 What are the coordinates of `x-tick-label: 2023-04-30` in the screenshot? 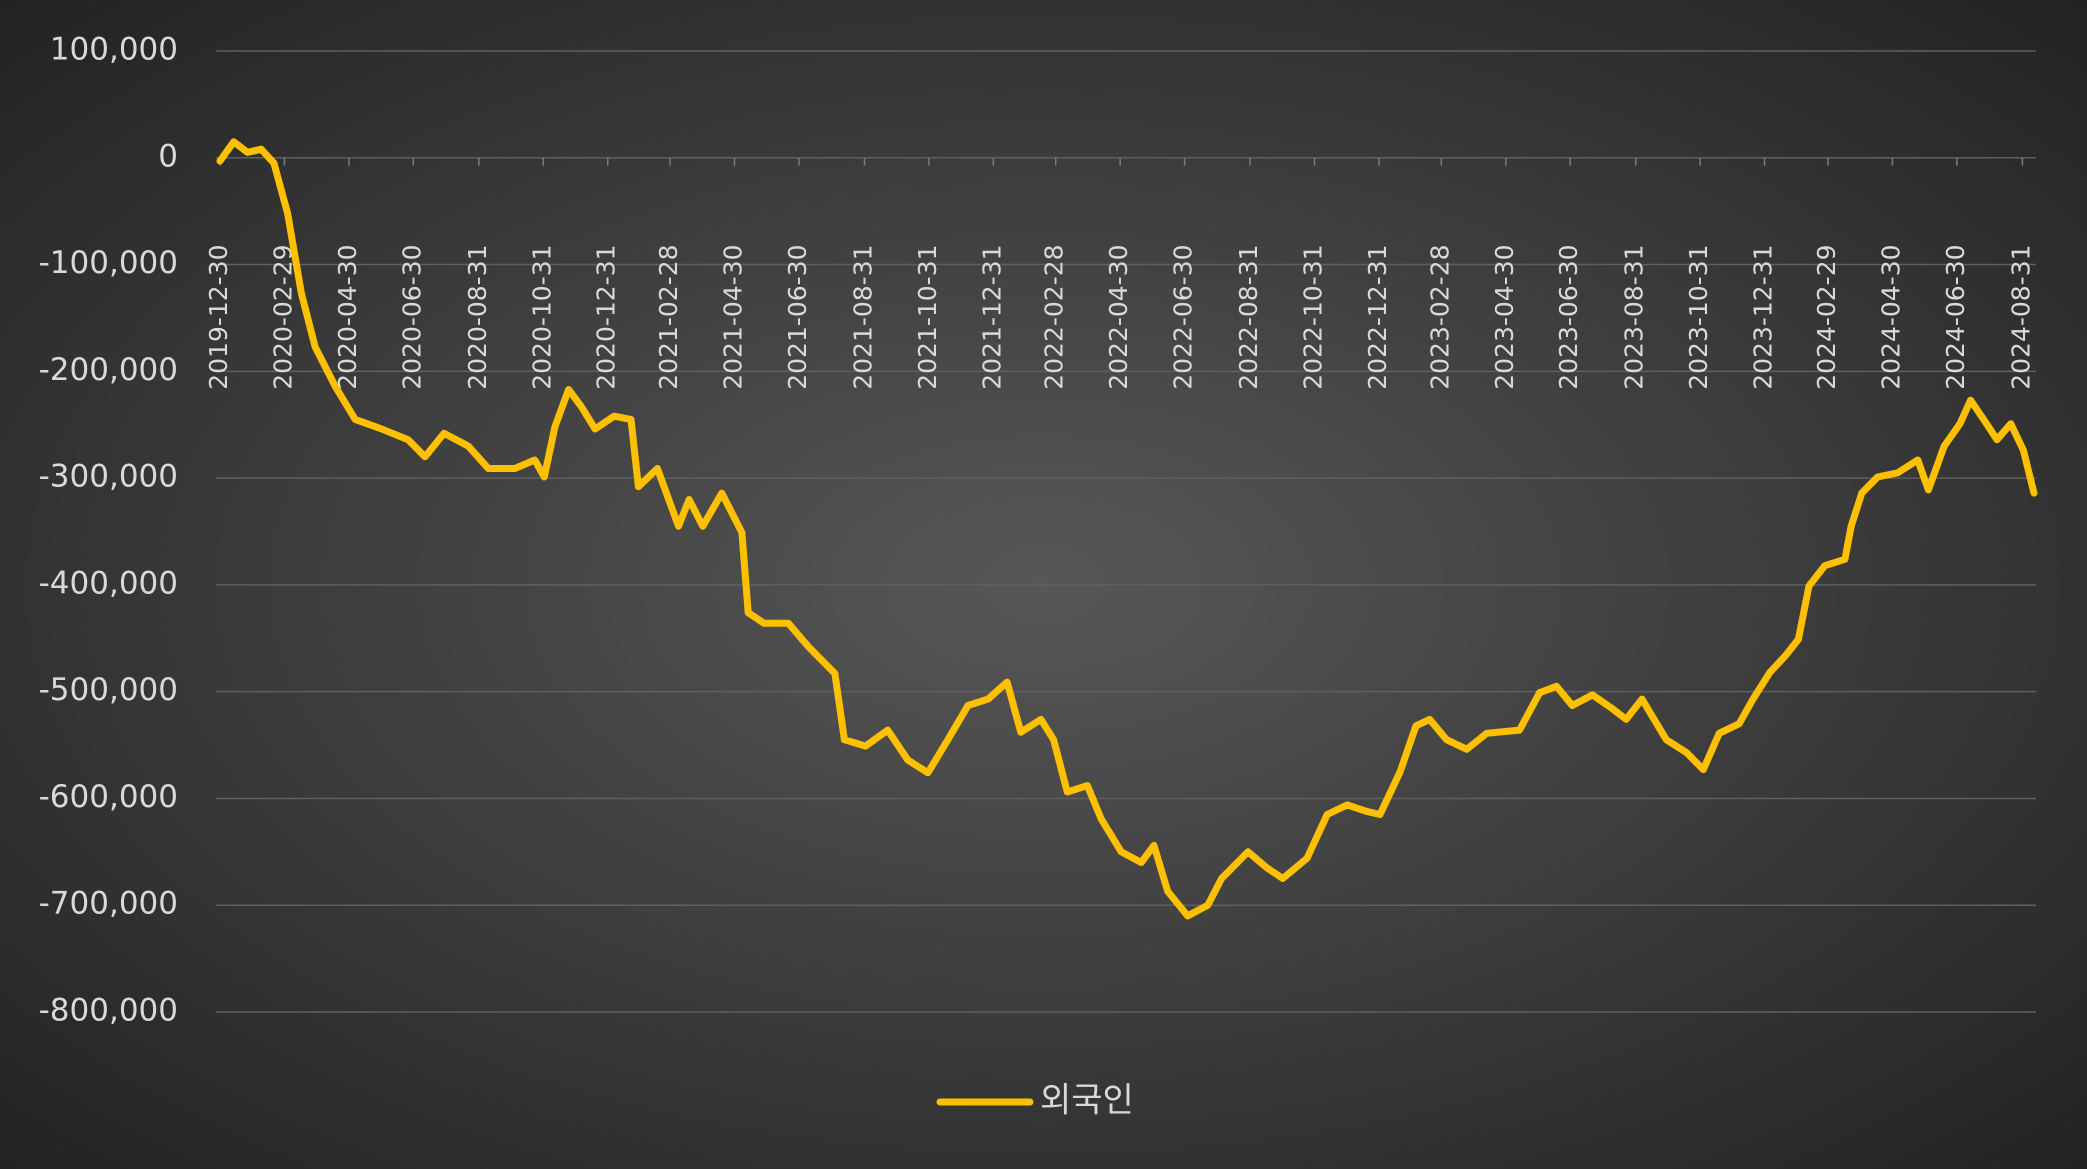 It's located at (1504, 316).